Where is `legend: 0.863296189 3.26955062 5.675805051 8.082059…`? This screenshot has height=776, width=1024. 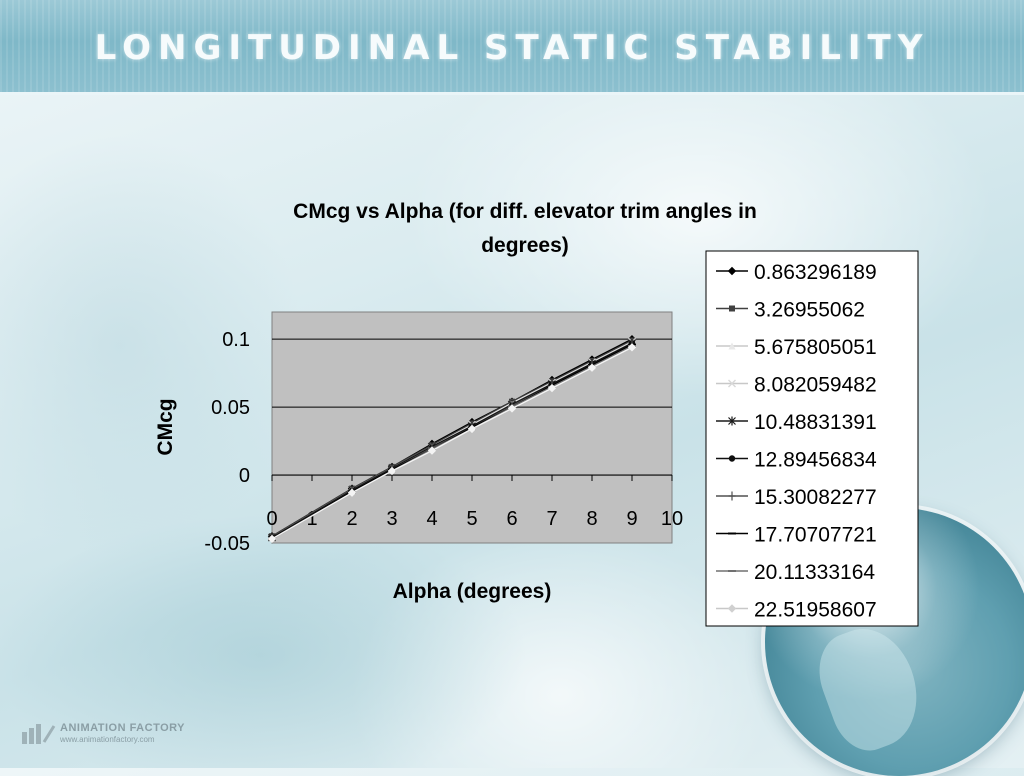 legend: 0.863296189 3.26955062 5.675805051 8.082059… is located at coordinates (812, 438).